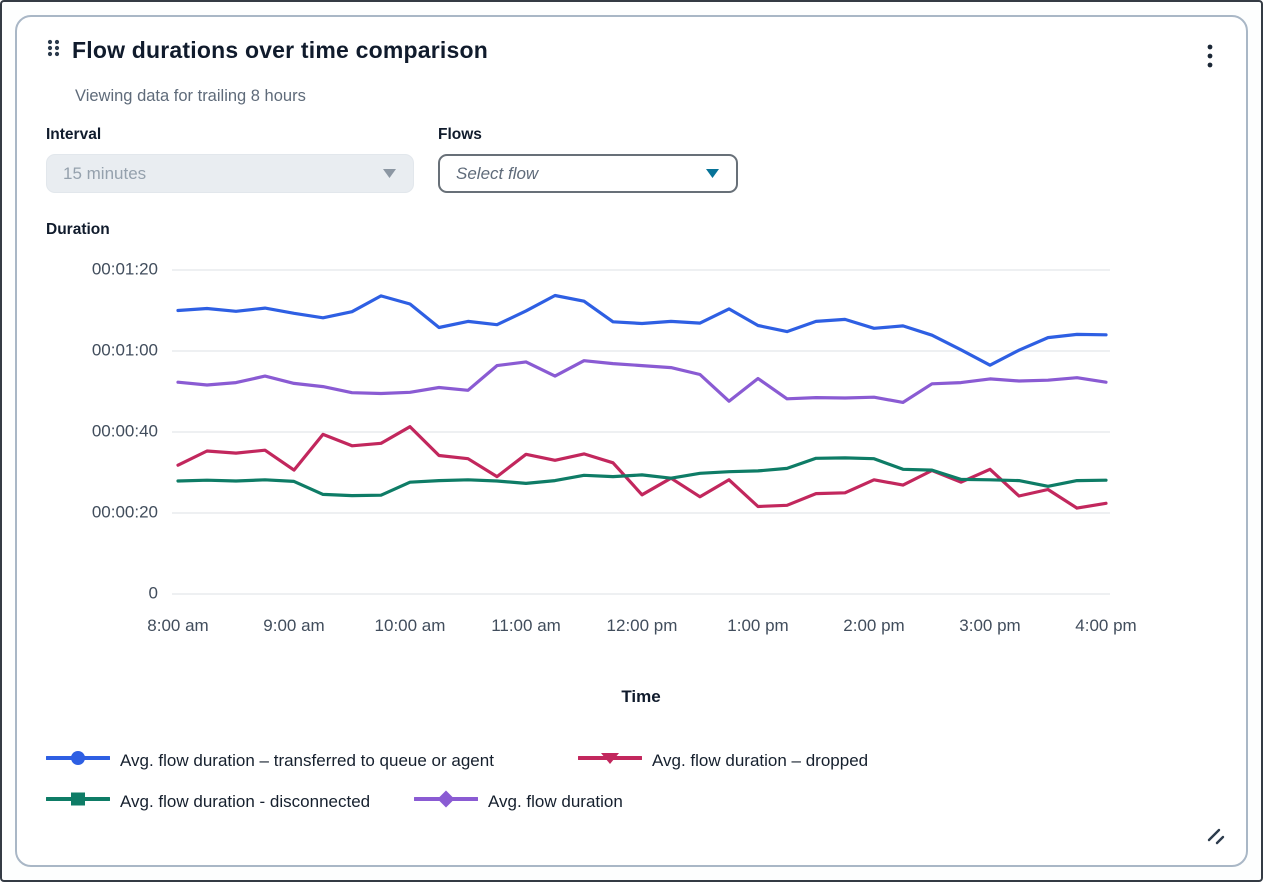  I want to click on flows-placeholder: Select flow, so click(497, 173).